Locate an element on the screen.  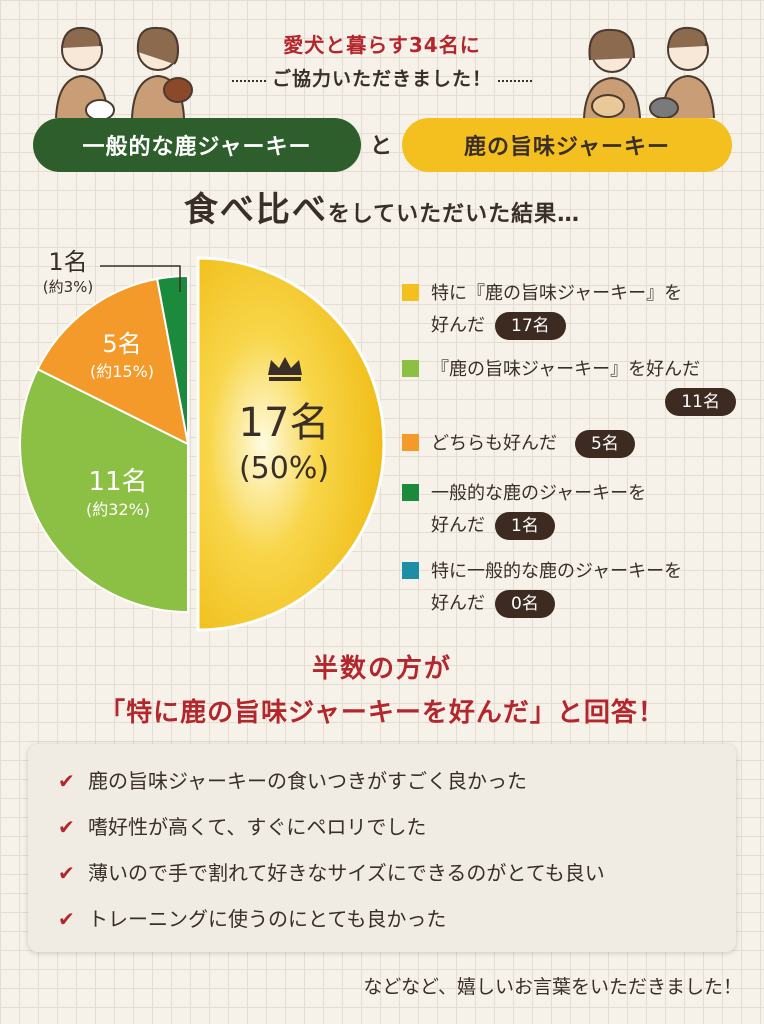
legend-count-badge: 5名 is located at coordinates (605, 444).